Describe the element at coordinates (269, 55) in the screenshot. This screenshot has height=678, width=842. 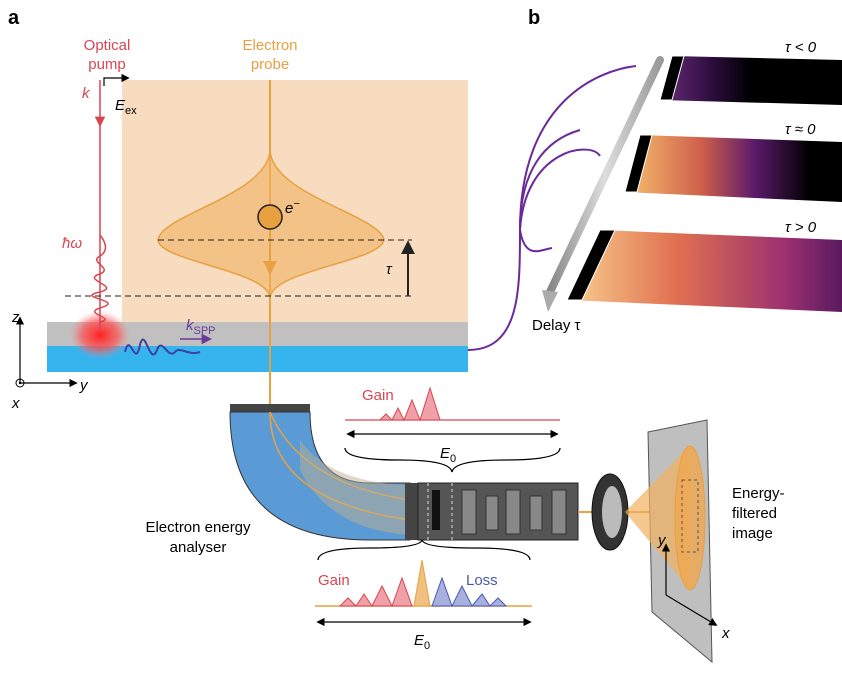
I see `electron-probe-label: Electron probe` at that location.